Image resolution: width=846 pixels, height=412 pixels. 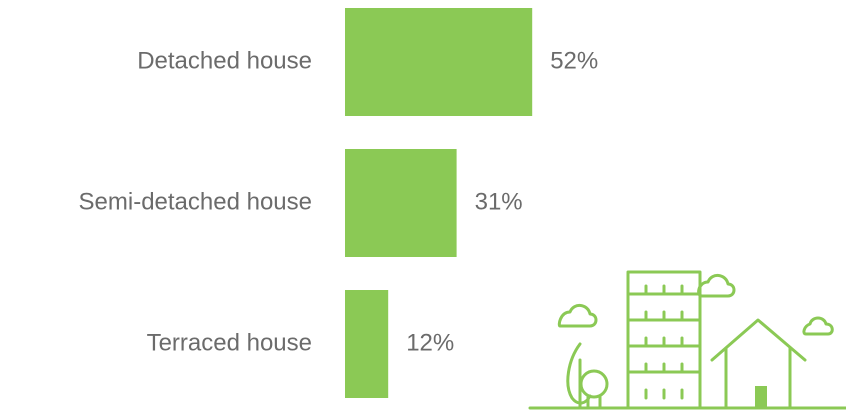 What do you see at coordinates (430, 342) in the screenshot?
I see `value-label: 12%` at bounding box center [430, 342].